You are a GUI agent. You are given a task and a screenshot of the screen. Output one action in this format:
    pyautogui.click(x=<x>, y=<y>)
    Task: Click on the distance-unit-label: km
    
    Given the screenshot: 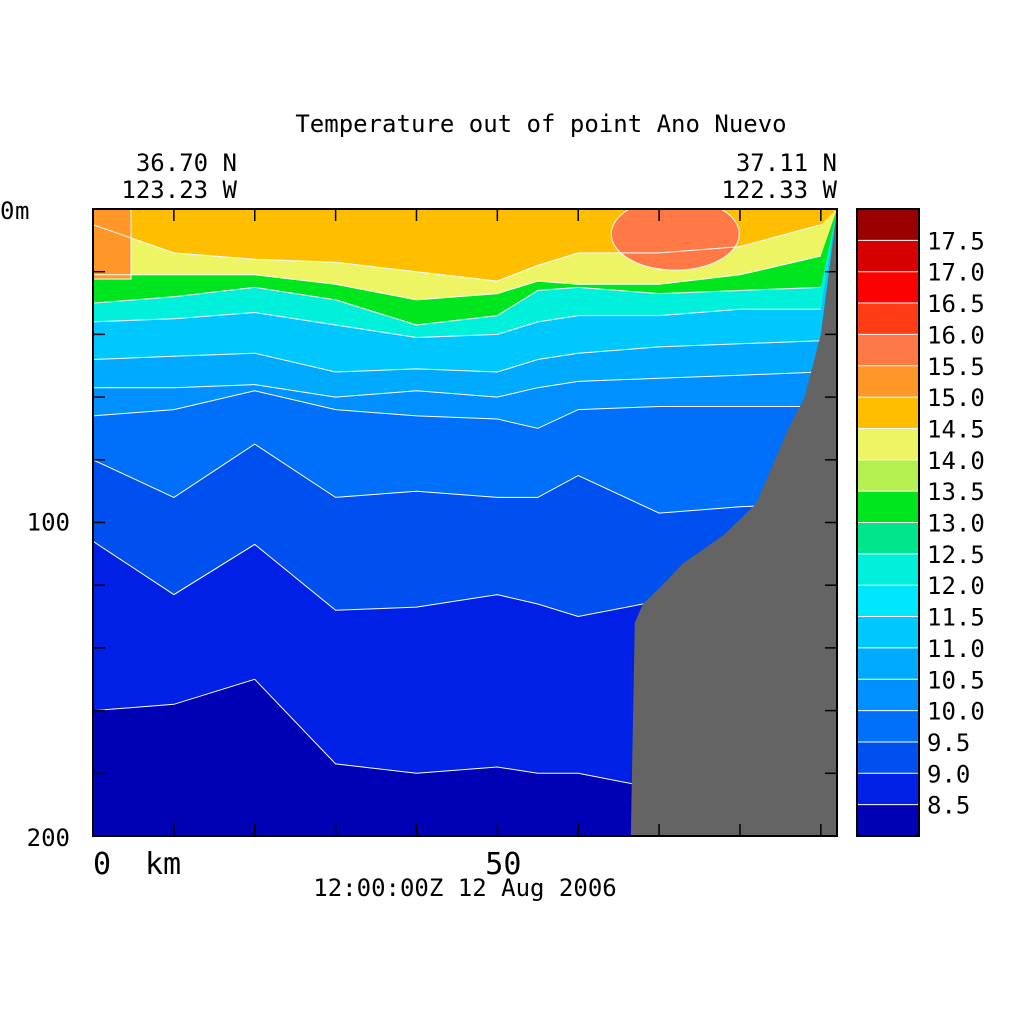 What is the action you would take?
    pyautogui.click(x=163, y=864)
    